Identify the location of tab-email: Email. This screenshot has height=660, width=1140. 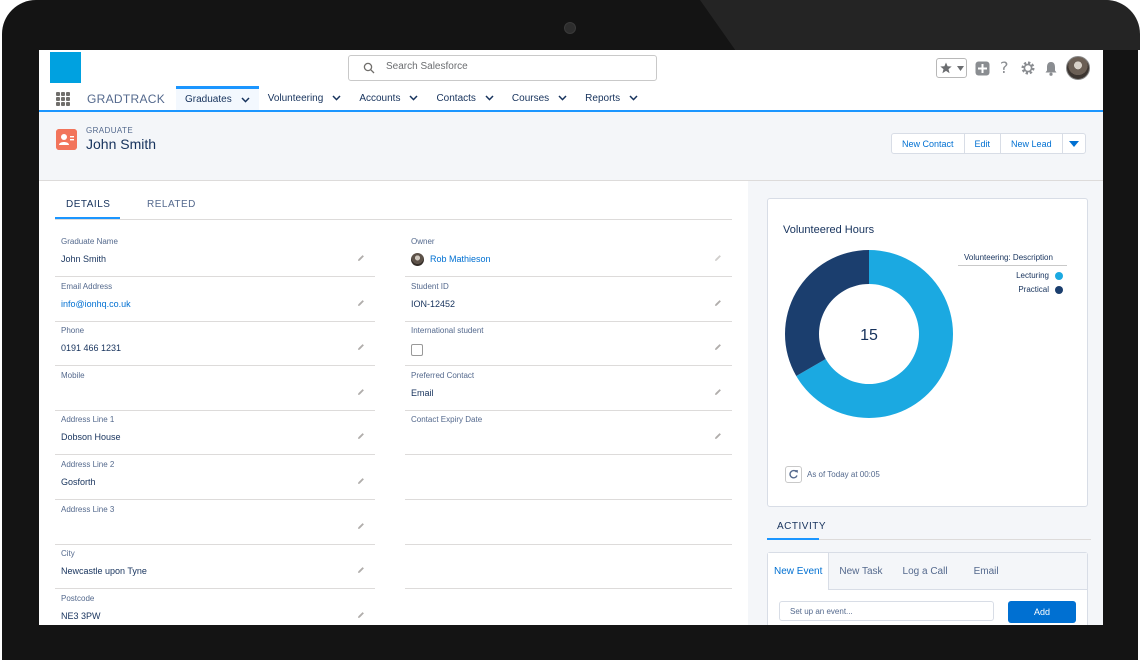
(986, 571).